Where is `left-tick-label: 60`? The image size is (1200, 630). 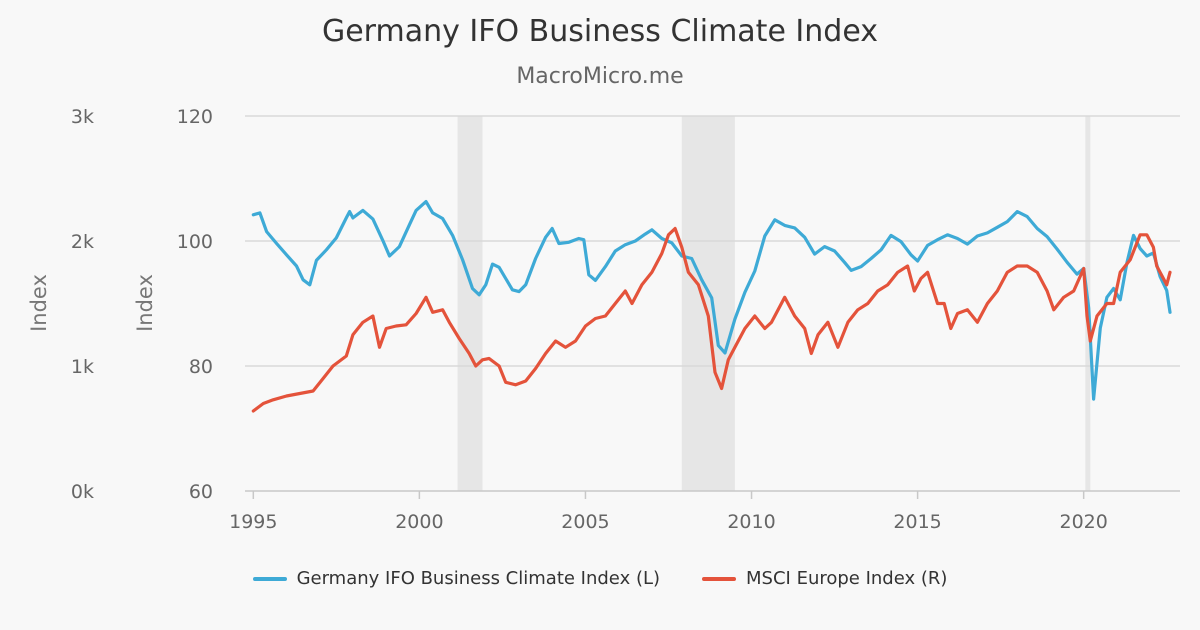 left-tick-label: 60 is located at coordinates (201, 492).